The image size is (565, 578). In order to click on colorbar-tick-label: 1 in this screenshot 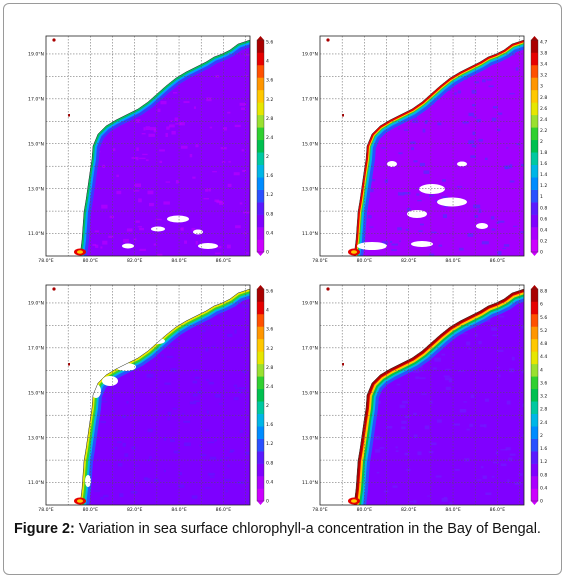, I will do `click(541, 197)`.